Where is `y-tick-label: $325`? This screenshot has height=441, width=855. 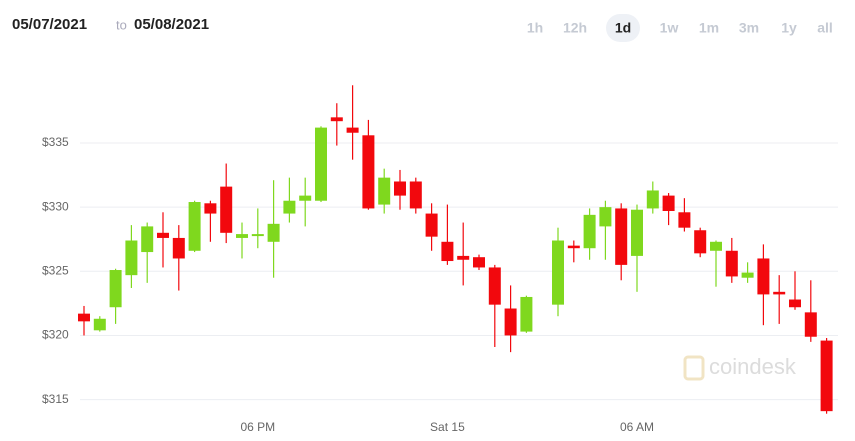 y-tick-label: $325 is located at coordinates (55, 270).